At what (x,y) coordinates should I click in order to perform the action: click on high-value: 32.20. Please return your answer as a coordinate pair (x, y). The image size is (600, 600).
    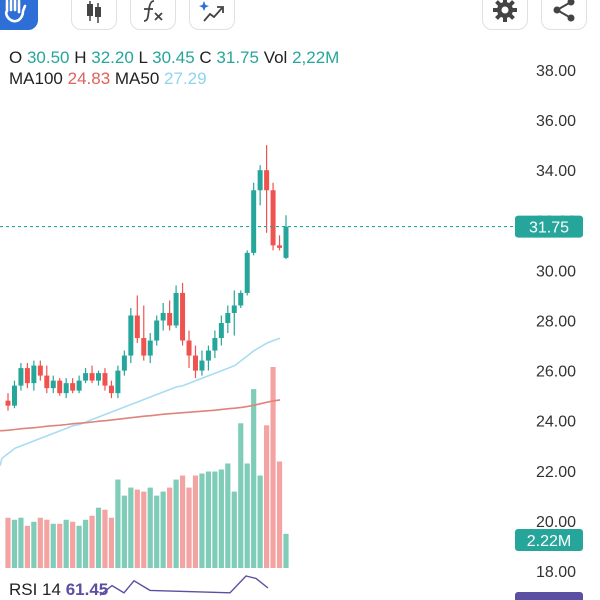
    Looking at the image, I should click on (112, 57).